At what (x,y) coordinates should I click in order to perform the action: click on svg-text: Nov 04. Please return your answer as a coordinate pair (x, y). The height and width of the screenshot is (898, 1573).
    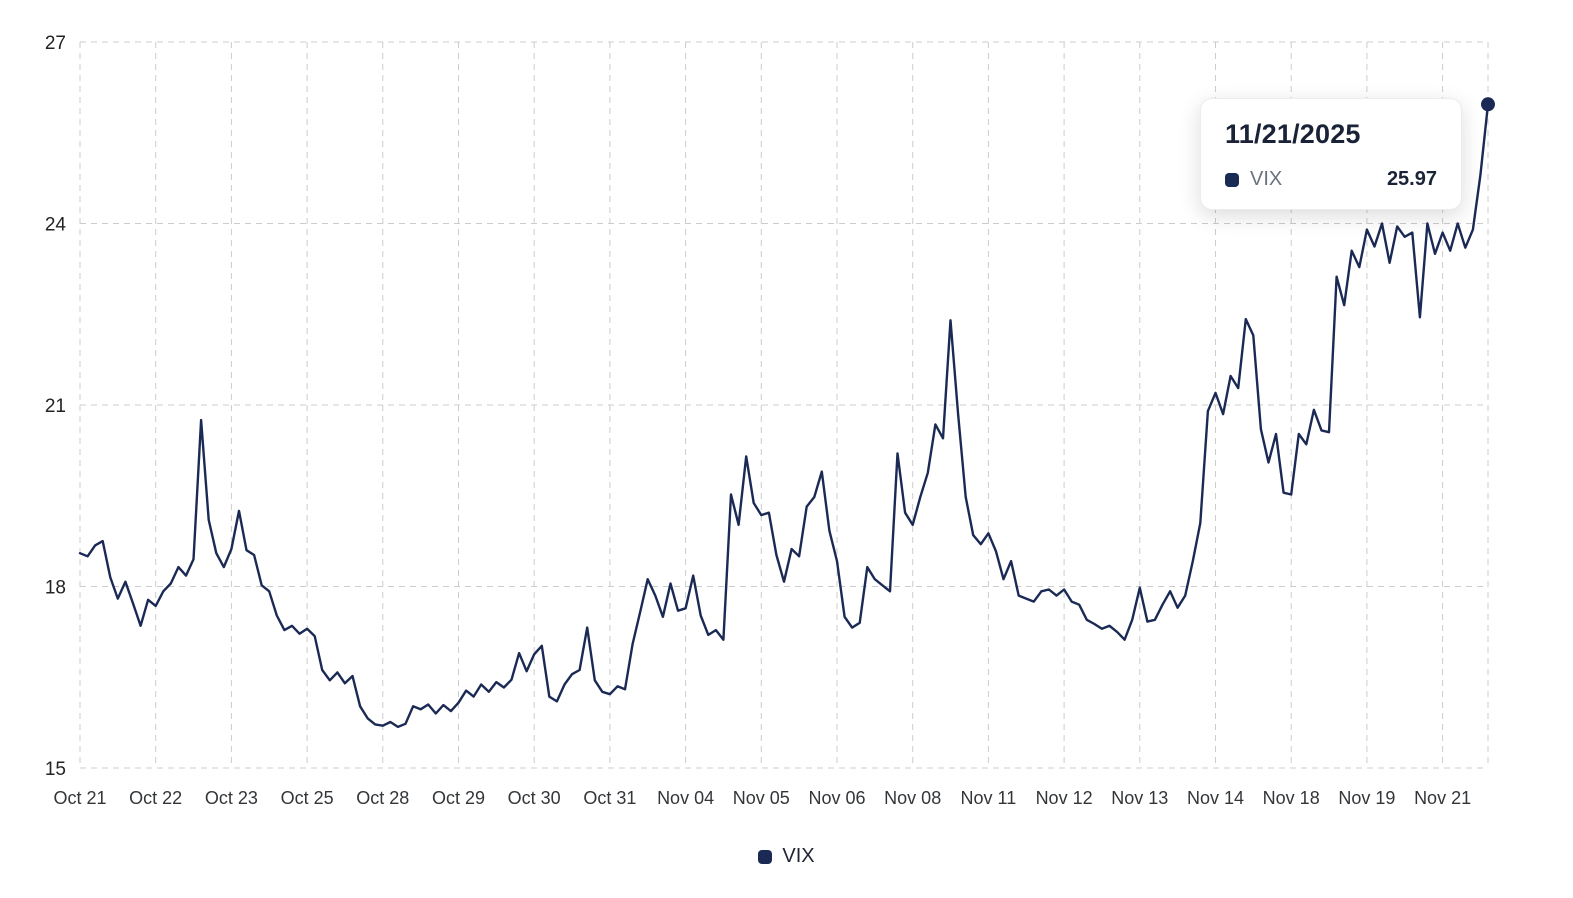
    Looking at the image, I should click on (685, 798).